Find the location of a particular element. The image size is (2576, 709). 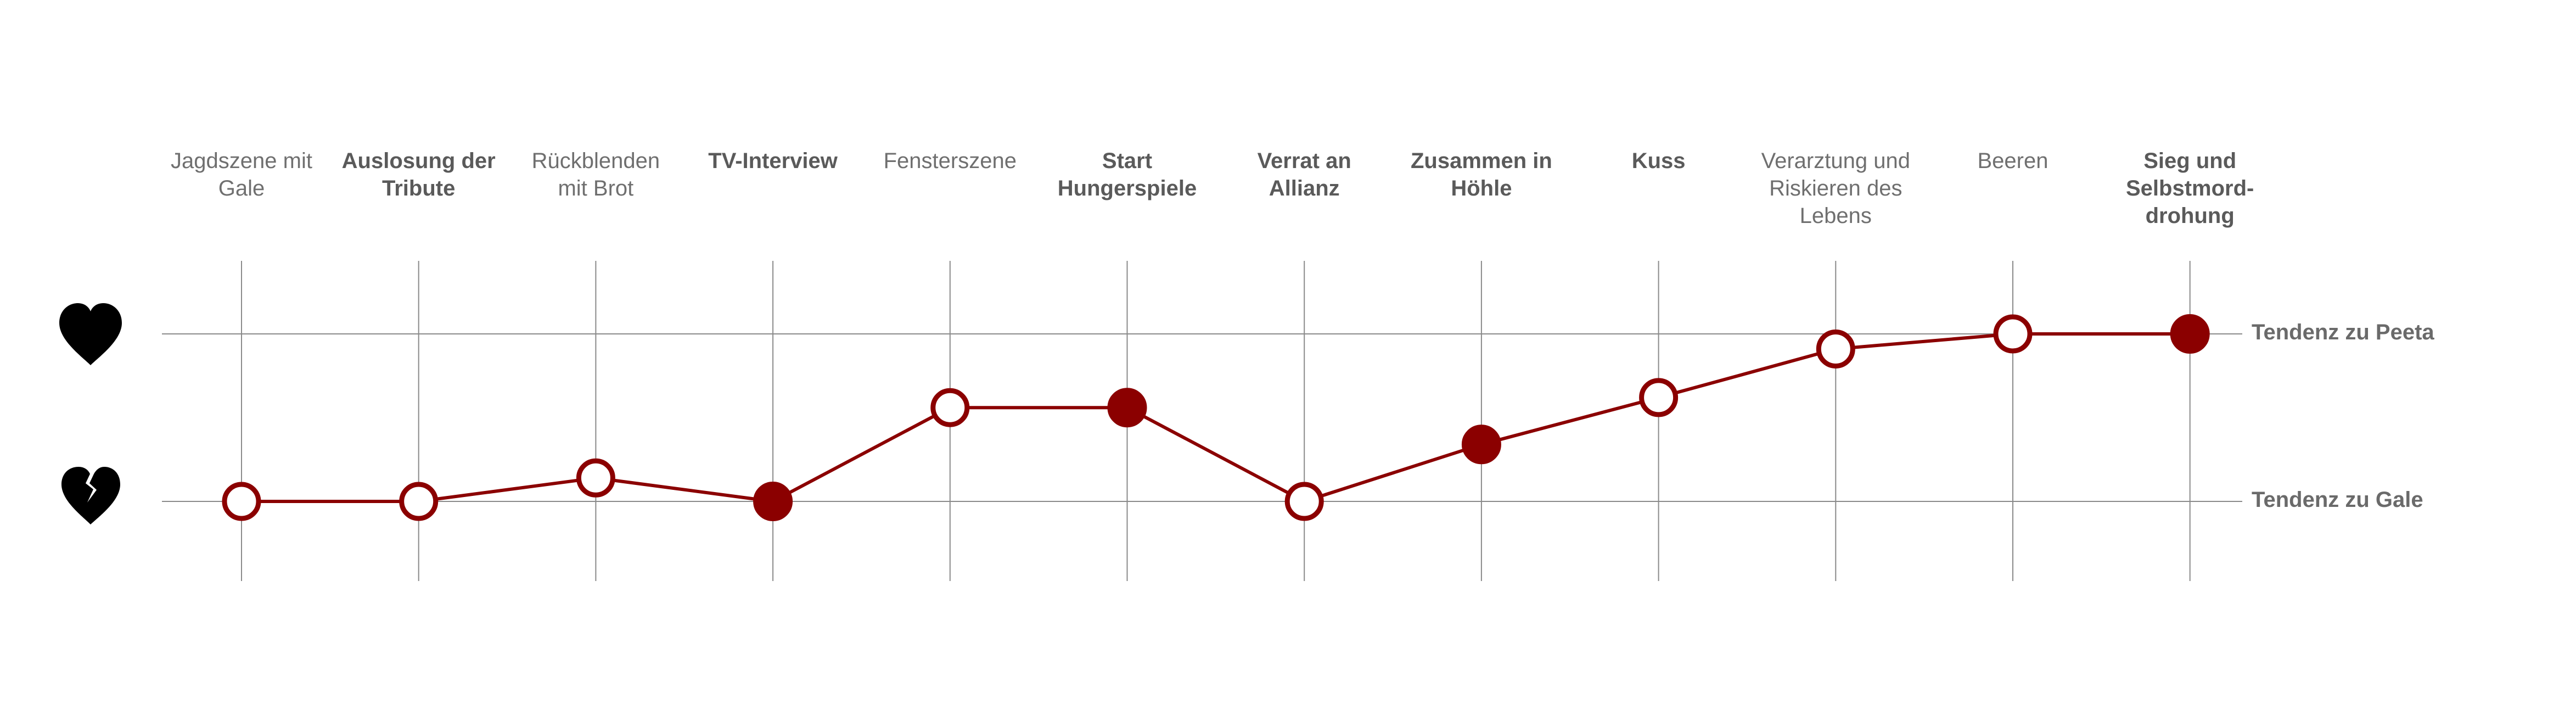

level-icons is located at coordinates (90, 413).